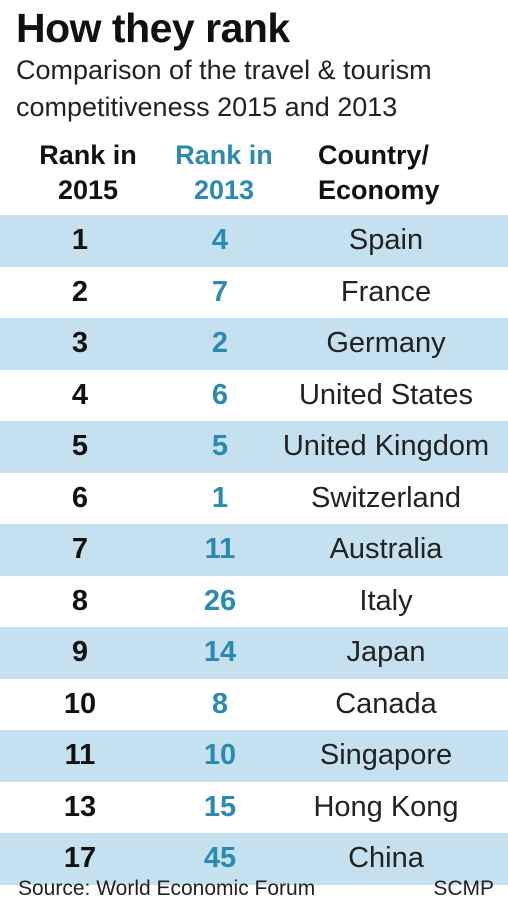 The image size is (508, 911). What do you see at coordinates (224, 155) in the screenshot?
I see `header-rank-2013-line1: Rank in` at bounding box center [224, 155].